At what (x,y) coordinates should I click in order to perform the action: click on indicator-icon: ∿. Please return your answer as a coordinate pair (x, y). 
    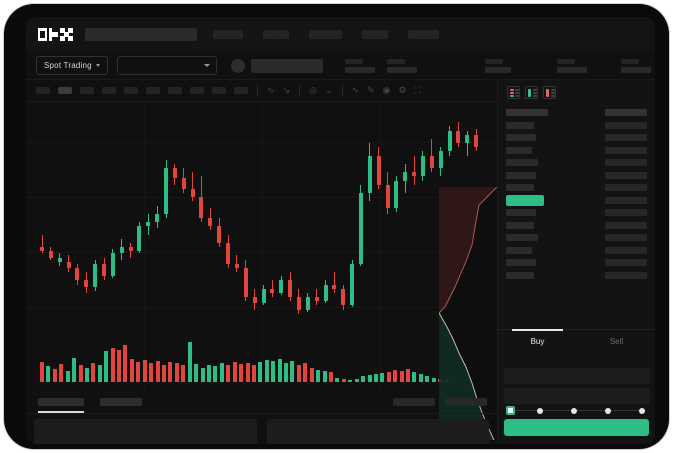
    Looking at the image, I should click on (271, 90).